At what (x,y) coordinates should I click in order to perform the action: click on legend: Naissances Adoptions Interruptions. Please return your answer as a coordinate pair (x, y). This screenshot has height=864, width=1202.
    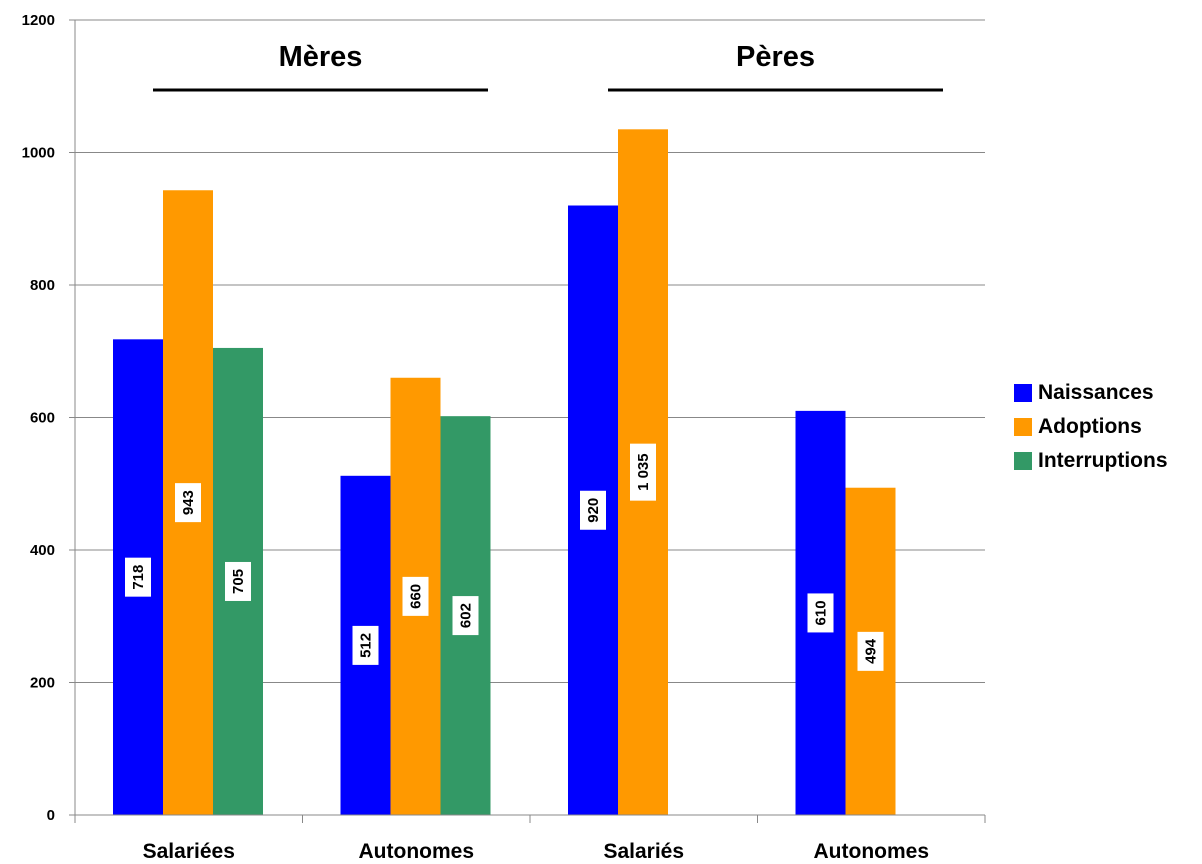
    Looking at the image, I should click on (1091, 427).